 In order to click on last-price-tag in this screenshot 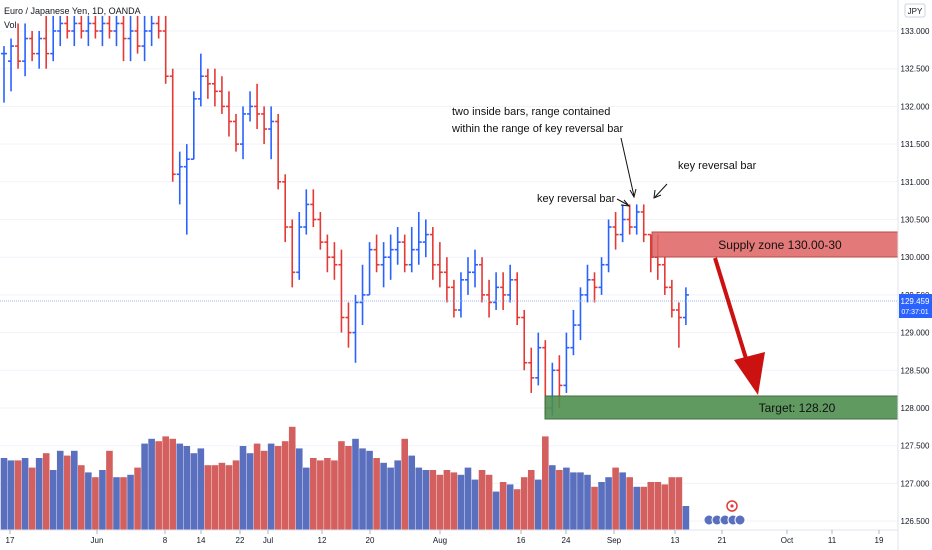, I will do `click(915, 306)`.